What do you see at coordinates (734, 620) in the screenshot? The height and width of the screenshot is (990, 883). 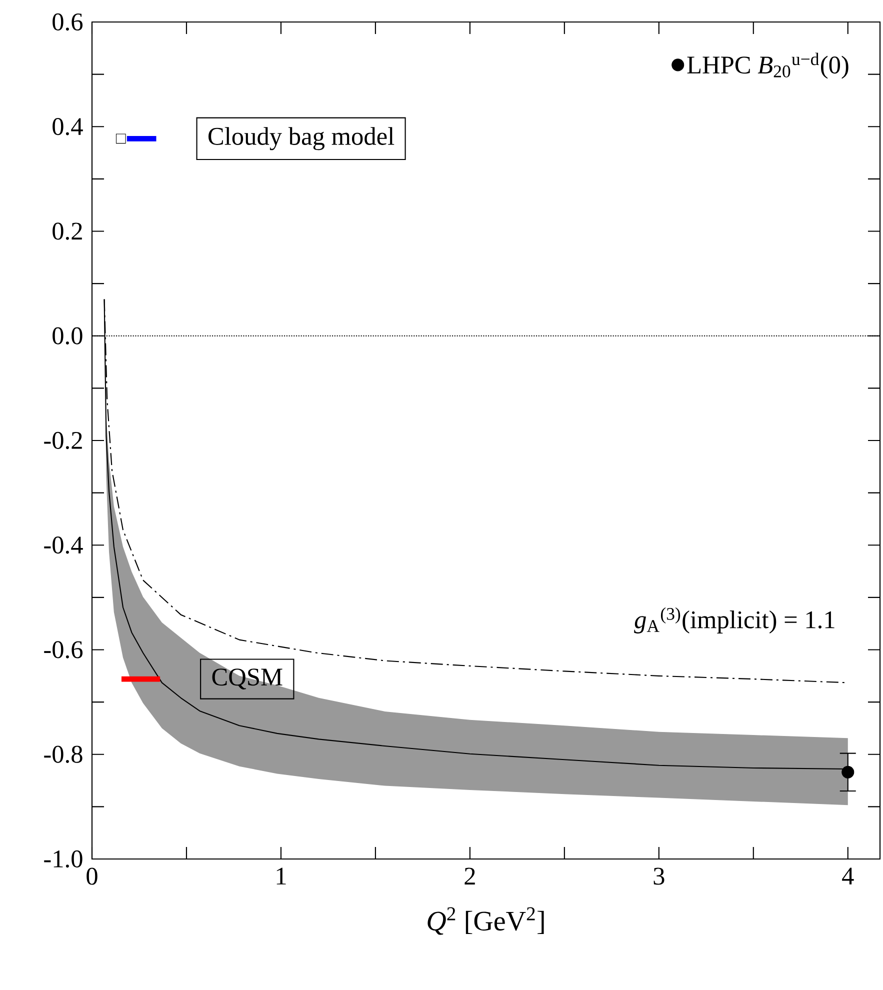 I see `annotation: g$_{A}$$^{(3)}$(implicit) = 1.1` at bounding box center [734, 620].